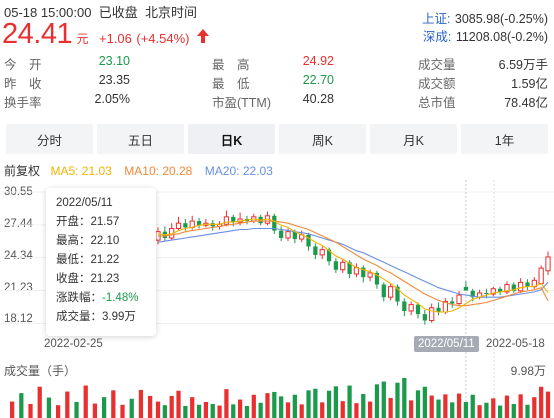 The height and width of the screenshot is (418, 554). I want to click on index-panel: 上证: 3085.98(-0.25%) 深成: 11208.08(-0.2%), so click(485, 28).